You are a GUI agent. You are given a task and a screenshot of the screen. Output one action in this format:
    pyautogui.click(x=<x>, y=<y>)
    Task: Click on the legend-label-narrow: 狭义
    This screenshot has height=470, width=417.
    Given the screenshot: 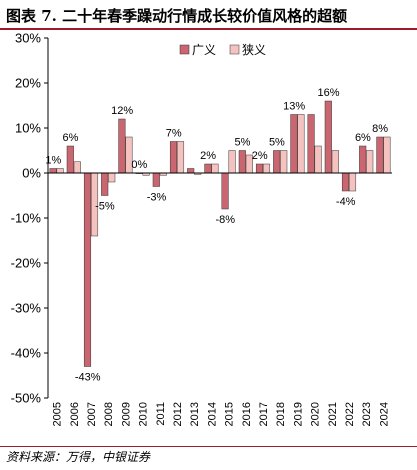 What is the action you would take?
    pyautogui.click(x=254, y=50)
    